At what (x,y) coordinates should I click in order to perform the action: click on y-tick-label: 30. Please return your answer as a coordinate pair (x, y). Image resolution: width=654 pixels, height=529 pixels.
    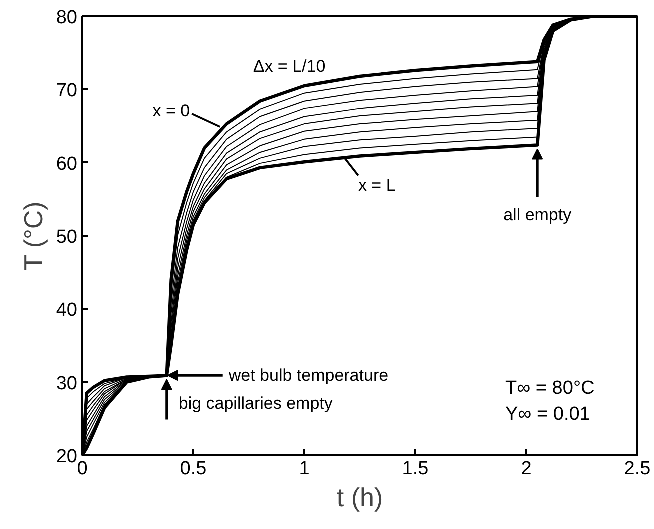
    Looking at the image, I should click on (67, 383).